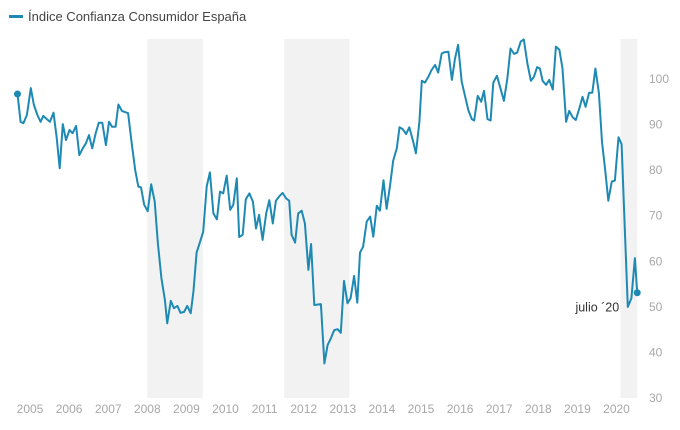  Describe the element at coordinates (225, 409) in the screenshot. I see `x-tick-label: 2010` at that location.